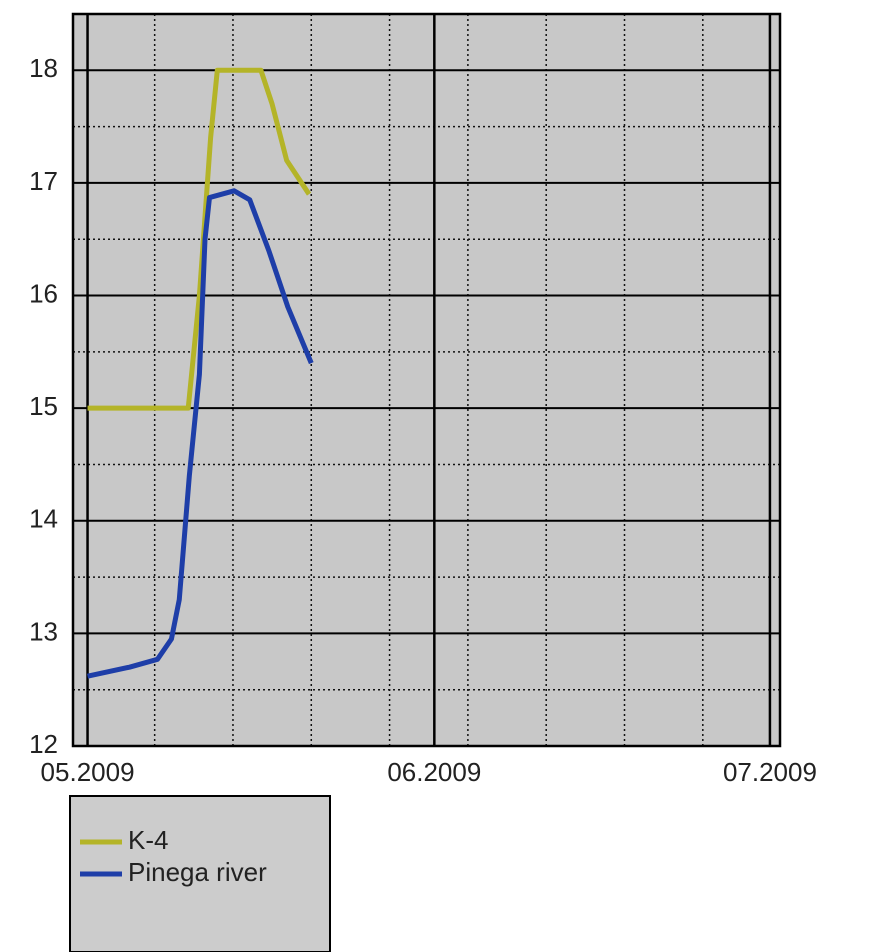 The height and width of the screenshot is (952, 892). What do you see at coordinates (43, 631) in the screenshot?
I see `y-tick-label: 13` at bounding box center [43, 631].